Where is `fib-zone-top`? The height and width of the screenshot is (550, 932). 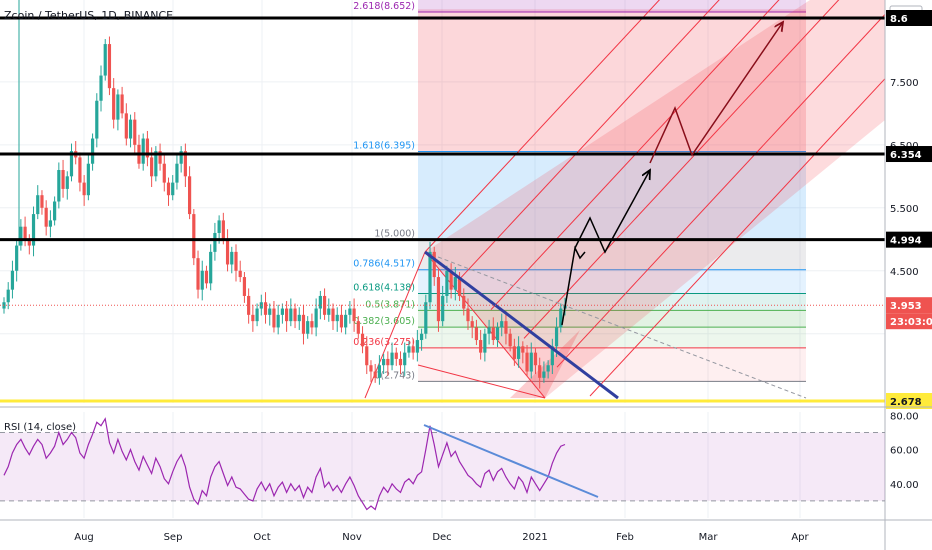 fib-zone-top is located at coordinates (612, 6).